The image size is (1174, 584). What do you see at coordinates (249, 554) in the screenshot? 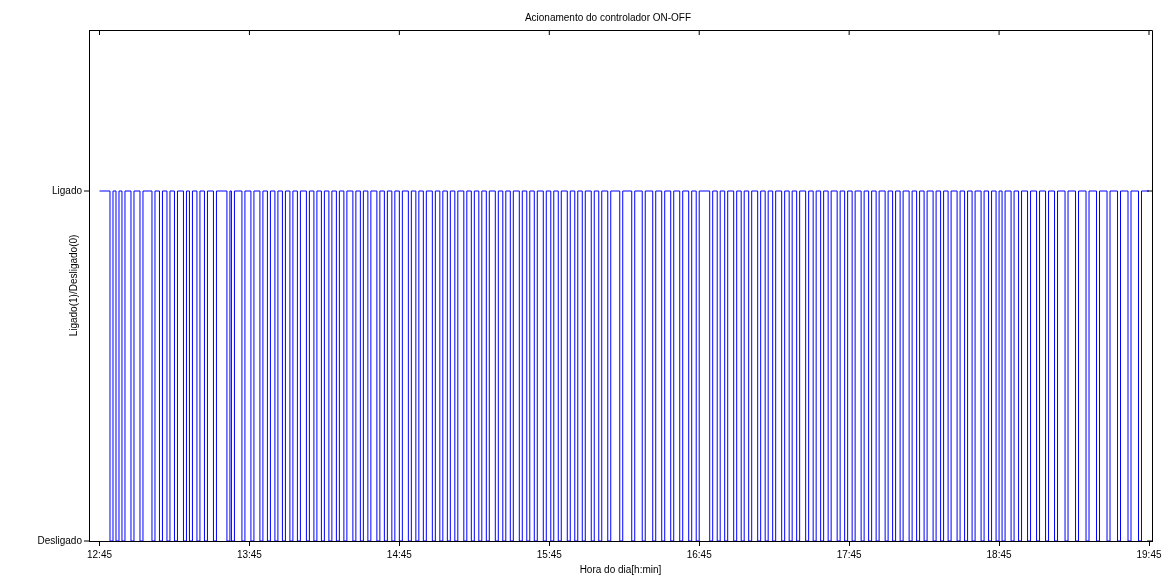
I see `x-tick-label: 13:45` at bounding box center [249, 554].